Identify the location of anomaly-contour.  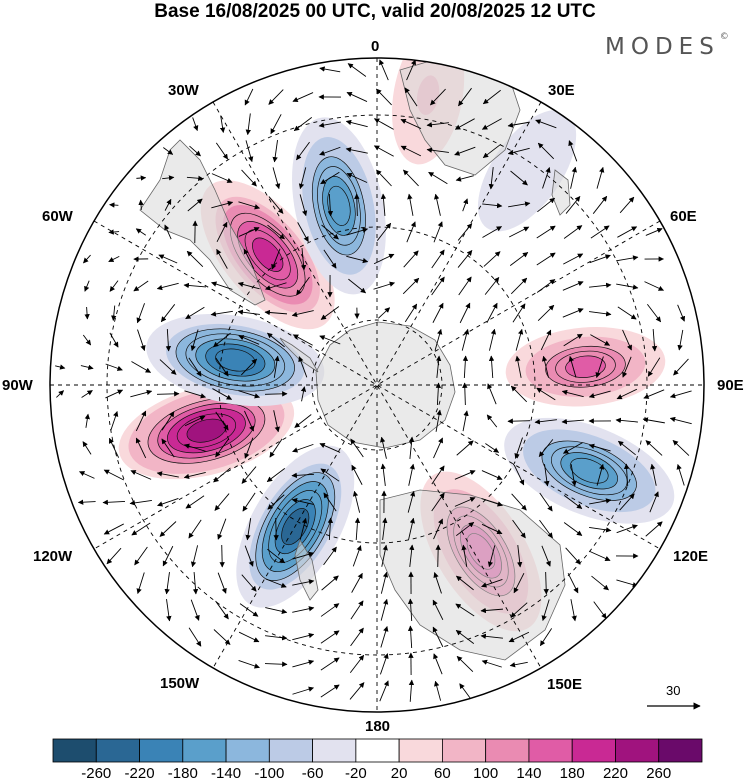
(339, 205).